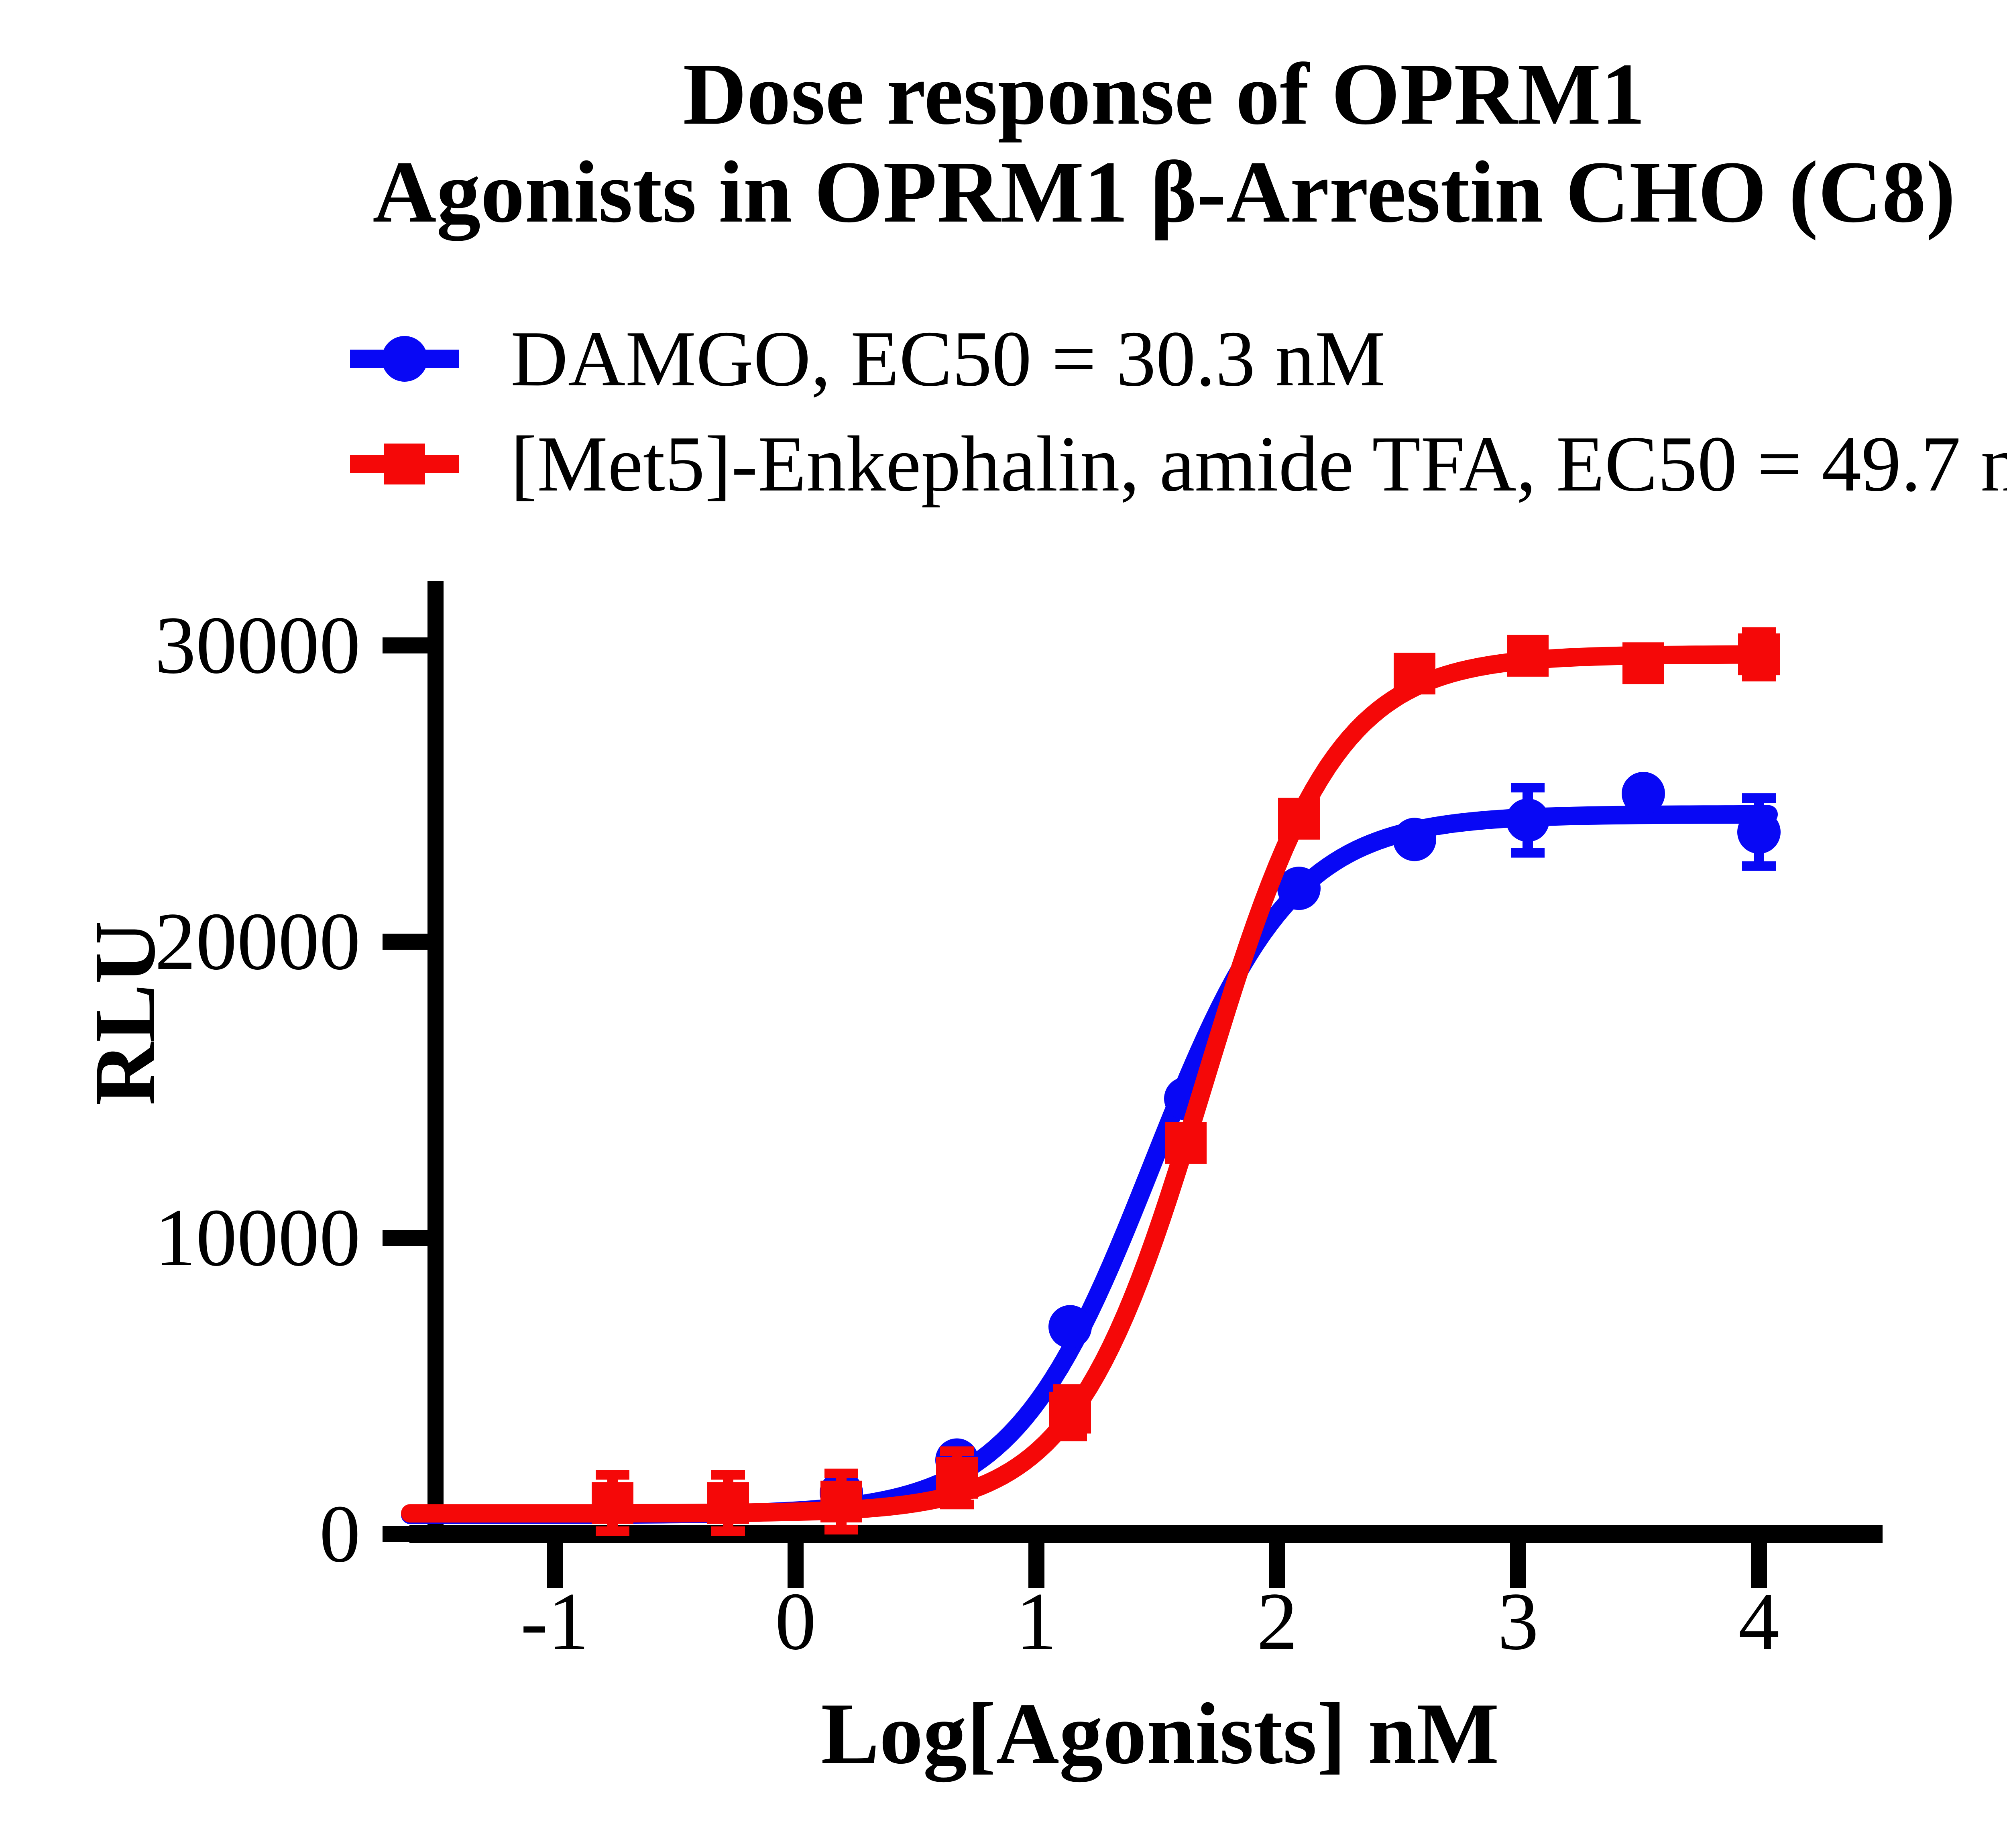 The height and width of the screenshot is (1848, 2007). I want to click on x-tick-label: 3, so click(1518, 1621).